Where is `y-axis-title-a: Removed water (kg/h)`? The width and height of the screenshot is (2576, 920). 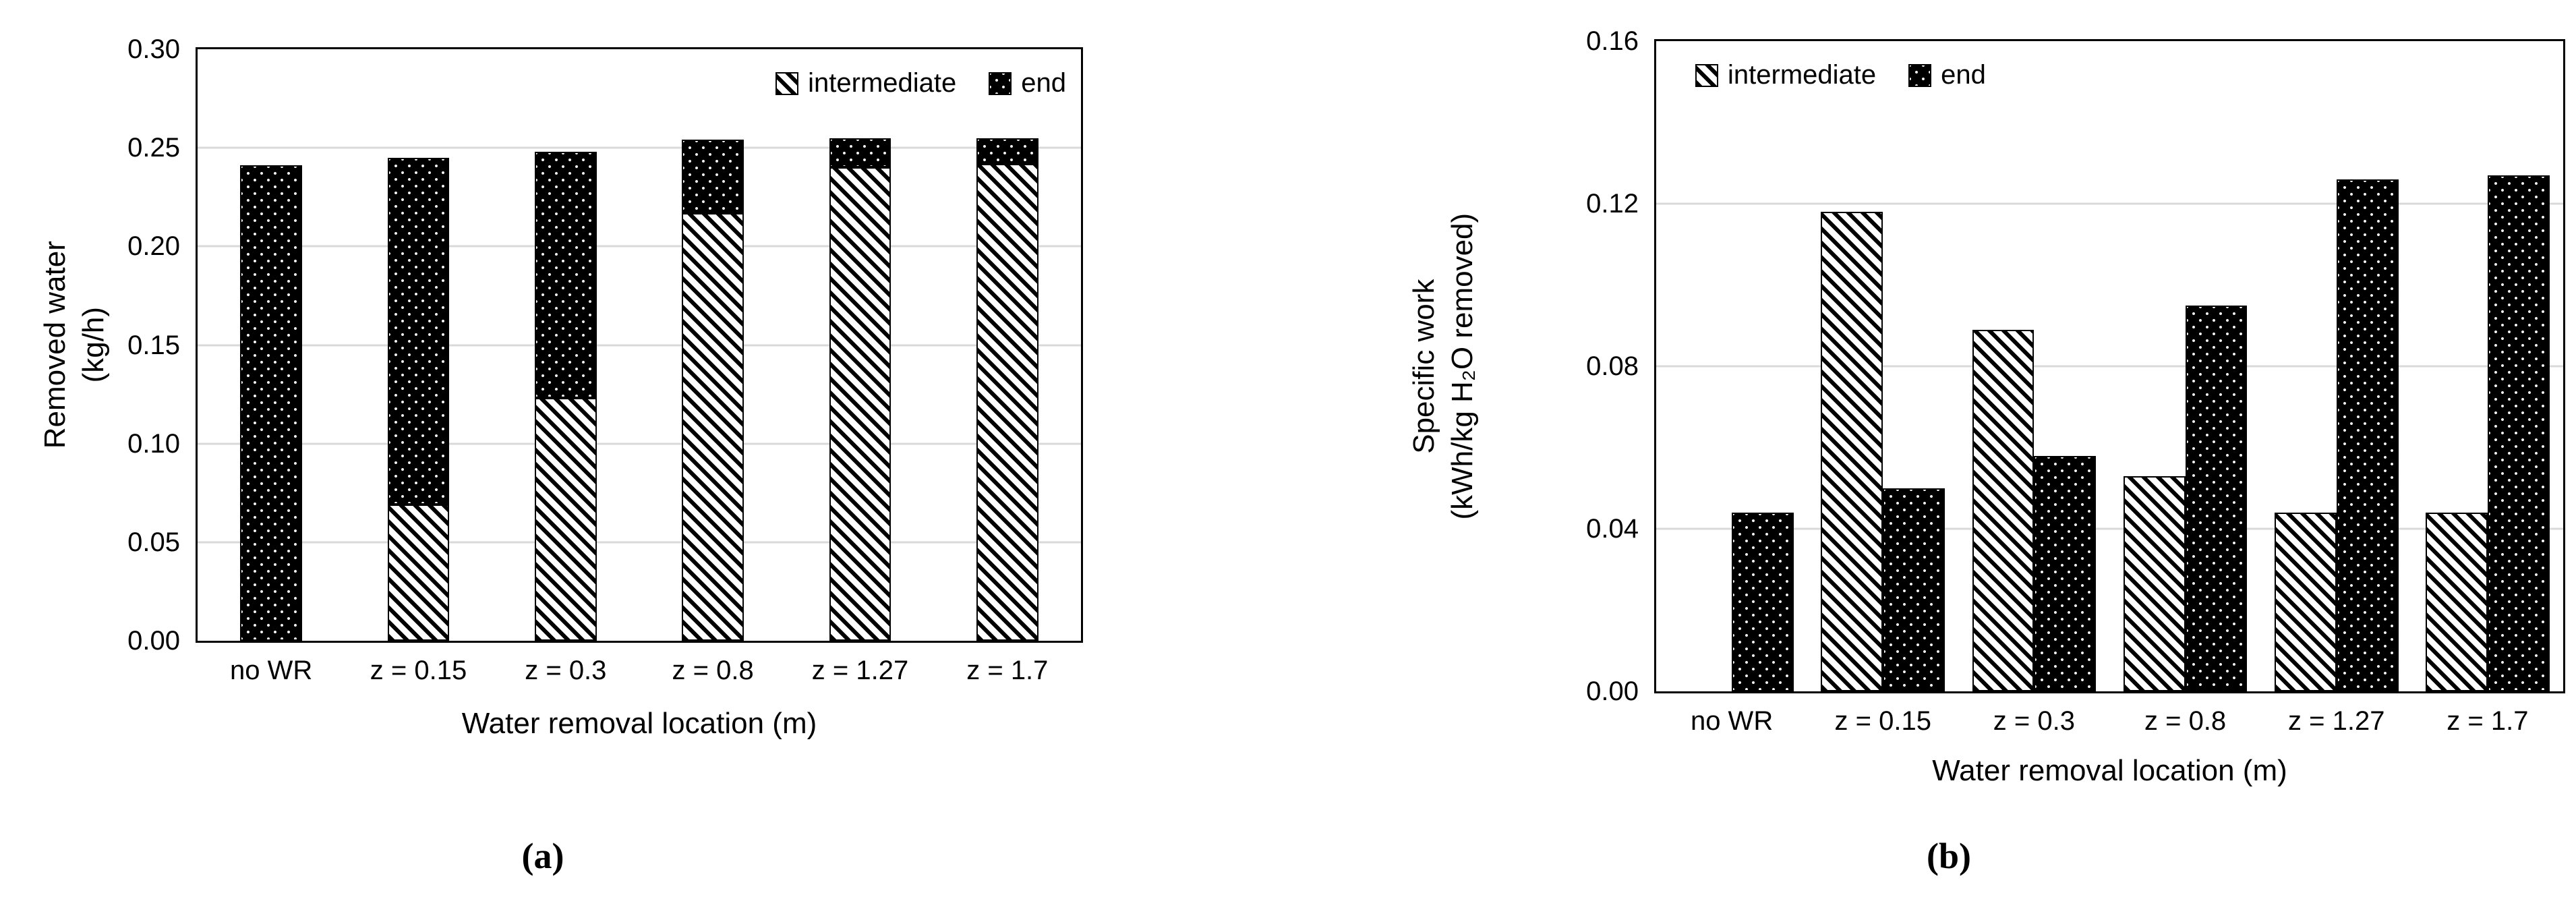
y-axis-title-a: Removed water (kg/h) is located at coordinates (74, 345).